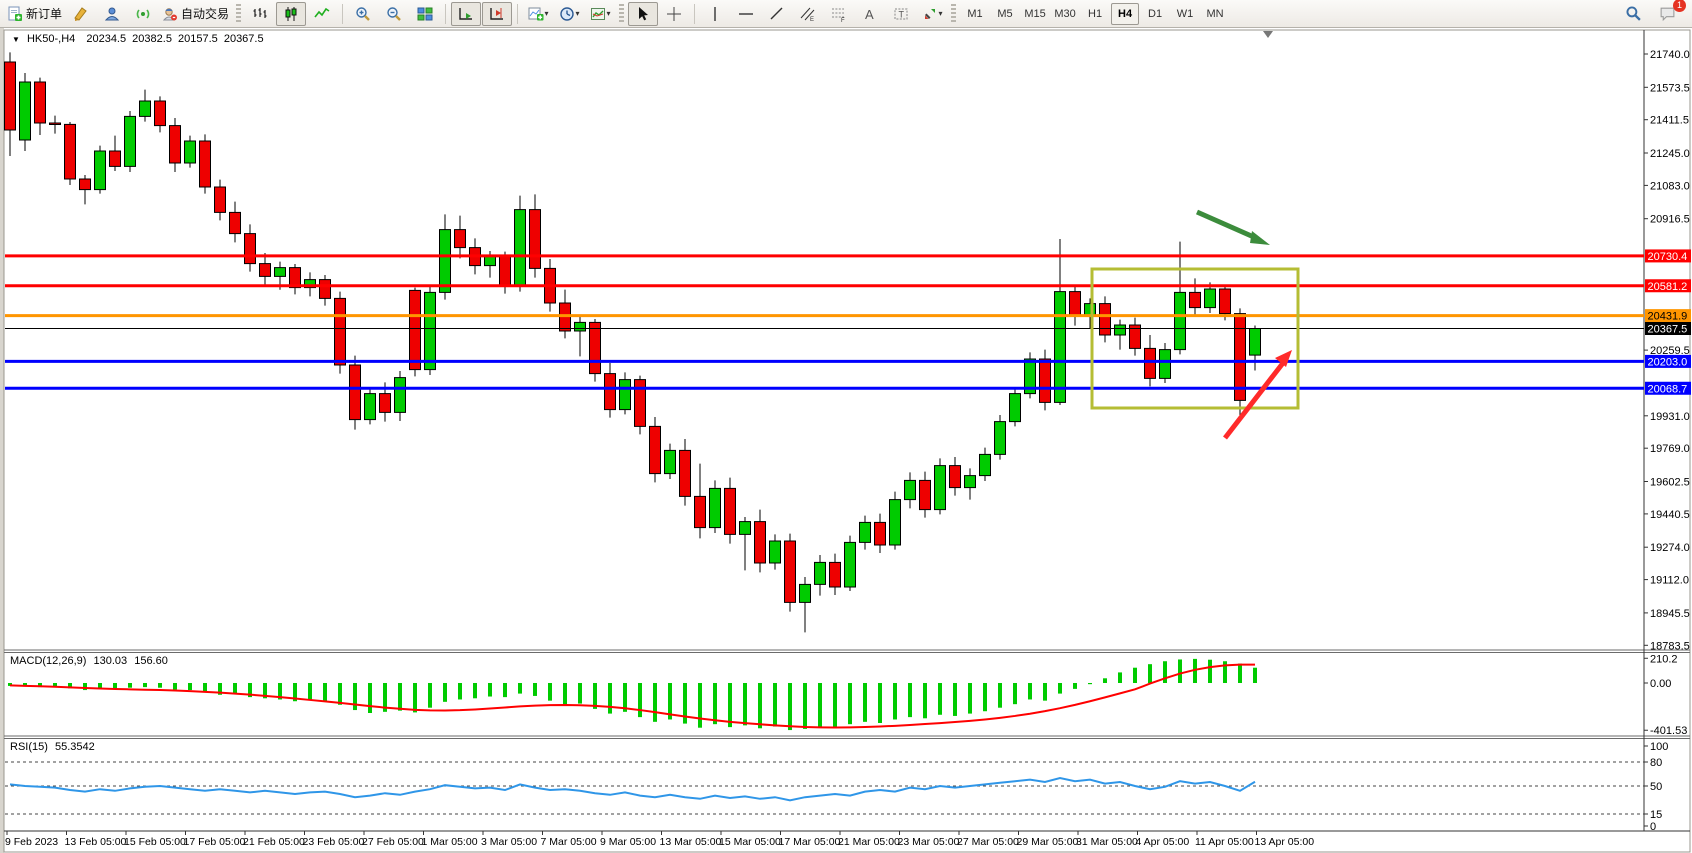  Describe the element at coordinates (52, 747) in the screenshot. I see `rsi-indicator-label: RSI(15) 55.3542` at that location.